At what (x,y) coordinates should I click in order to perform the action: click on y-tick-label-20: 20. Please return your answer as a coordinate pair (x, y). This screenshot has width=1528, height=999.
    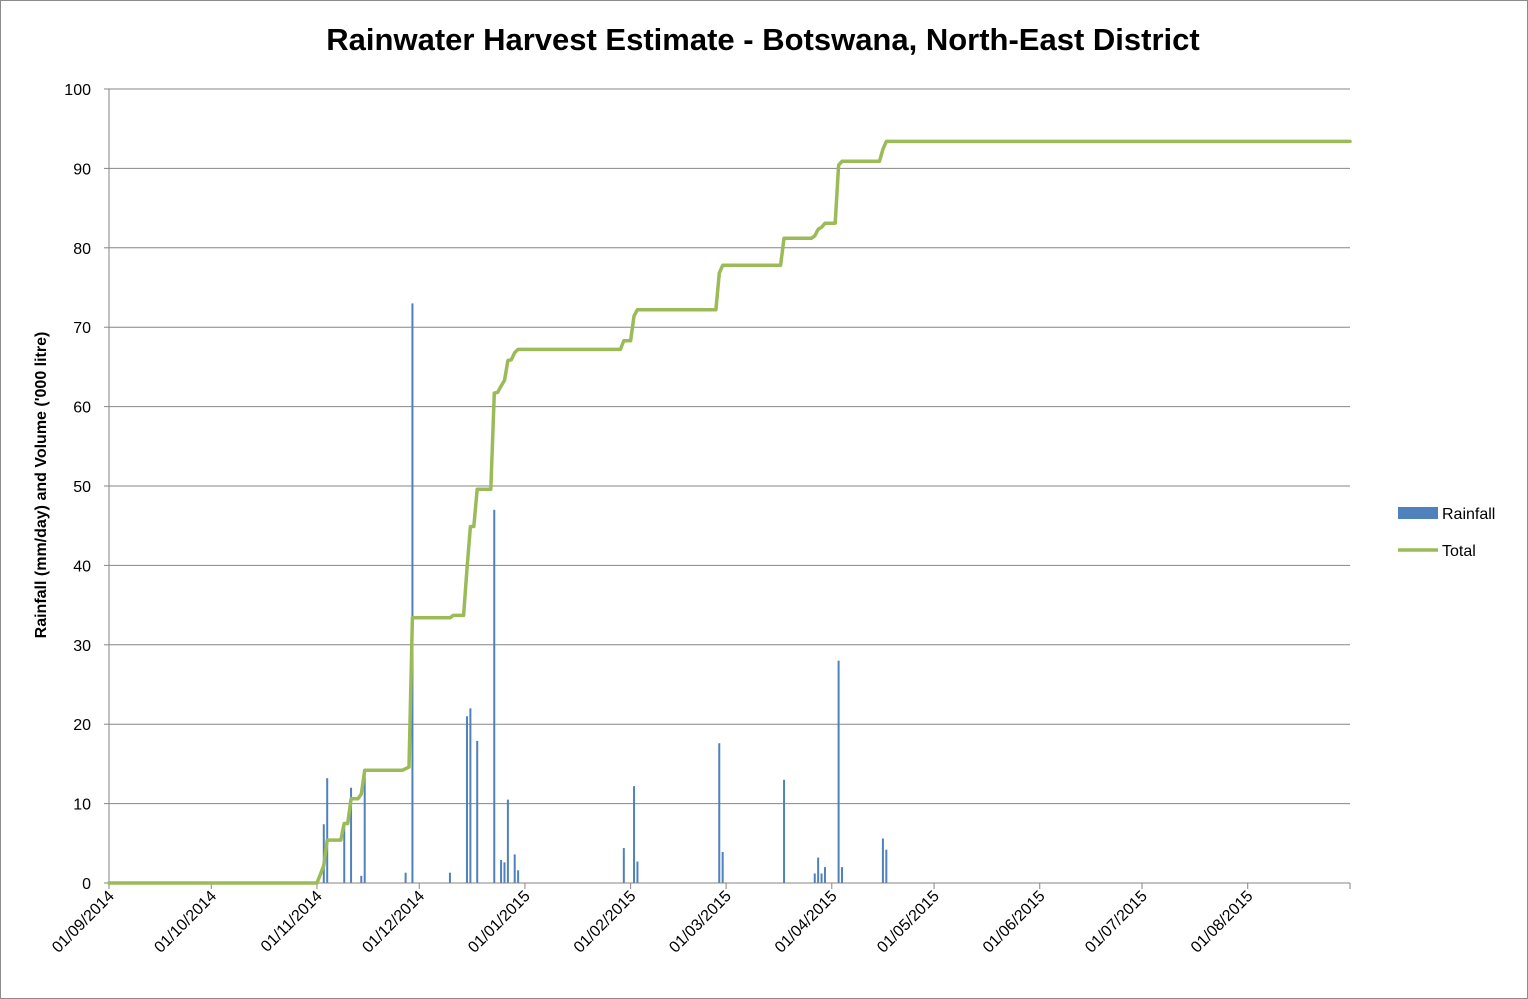
    Looking at the image, I should click on (82, 725).